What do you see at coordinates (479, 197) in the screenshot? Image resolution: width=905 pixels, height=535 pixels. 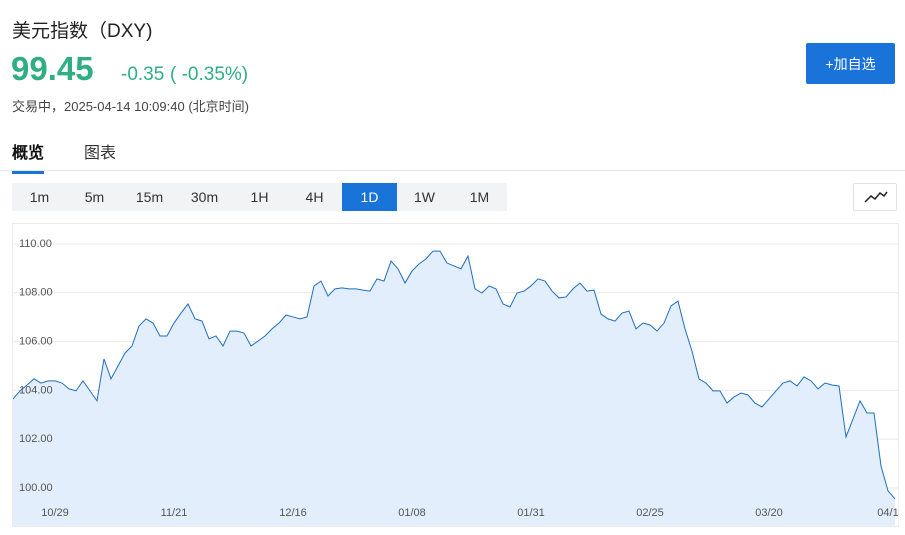 I see `period-button: 1M` at bounding box center [479, 197].